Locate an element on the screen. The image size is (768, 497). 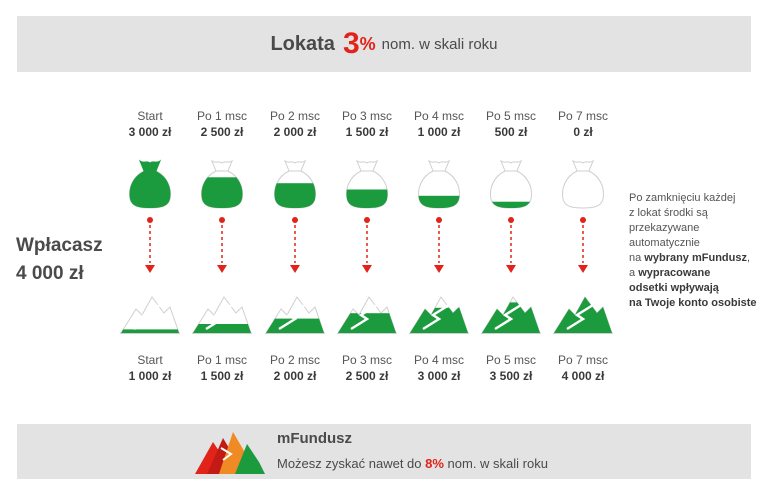
side-note-line: na Twoje konto osobiste is located at coordinates (693, 303).